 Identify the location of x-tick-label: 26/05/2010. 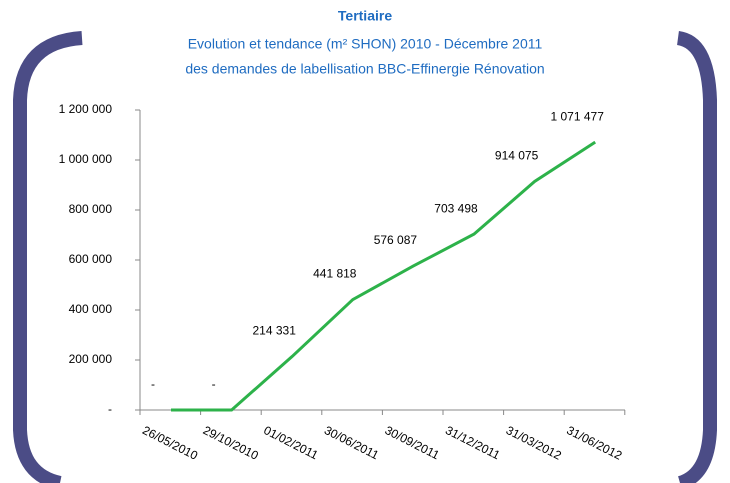
(170, 443).